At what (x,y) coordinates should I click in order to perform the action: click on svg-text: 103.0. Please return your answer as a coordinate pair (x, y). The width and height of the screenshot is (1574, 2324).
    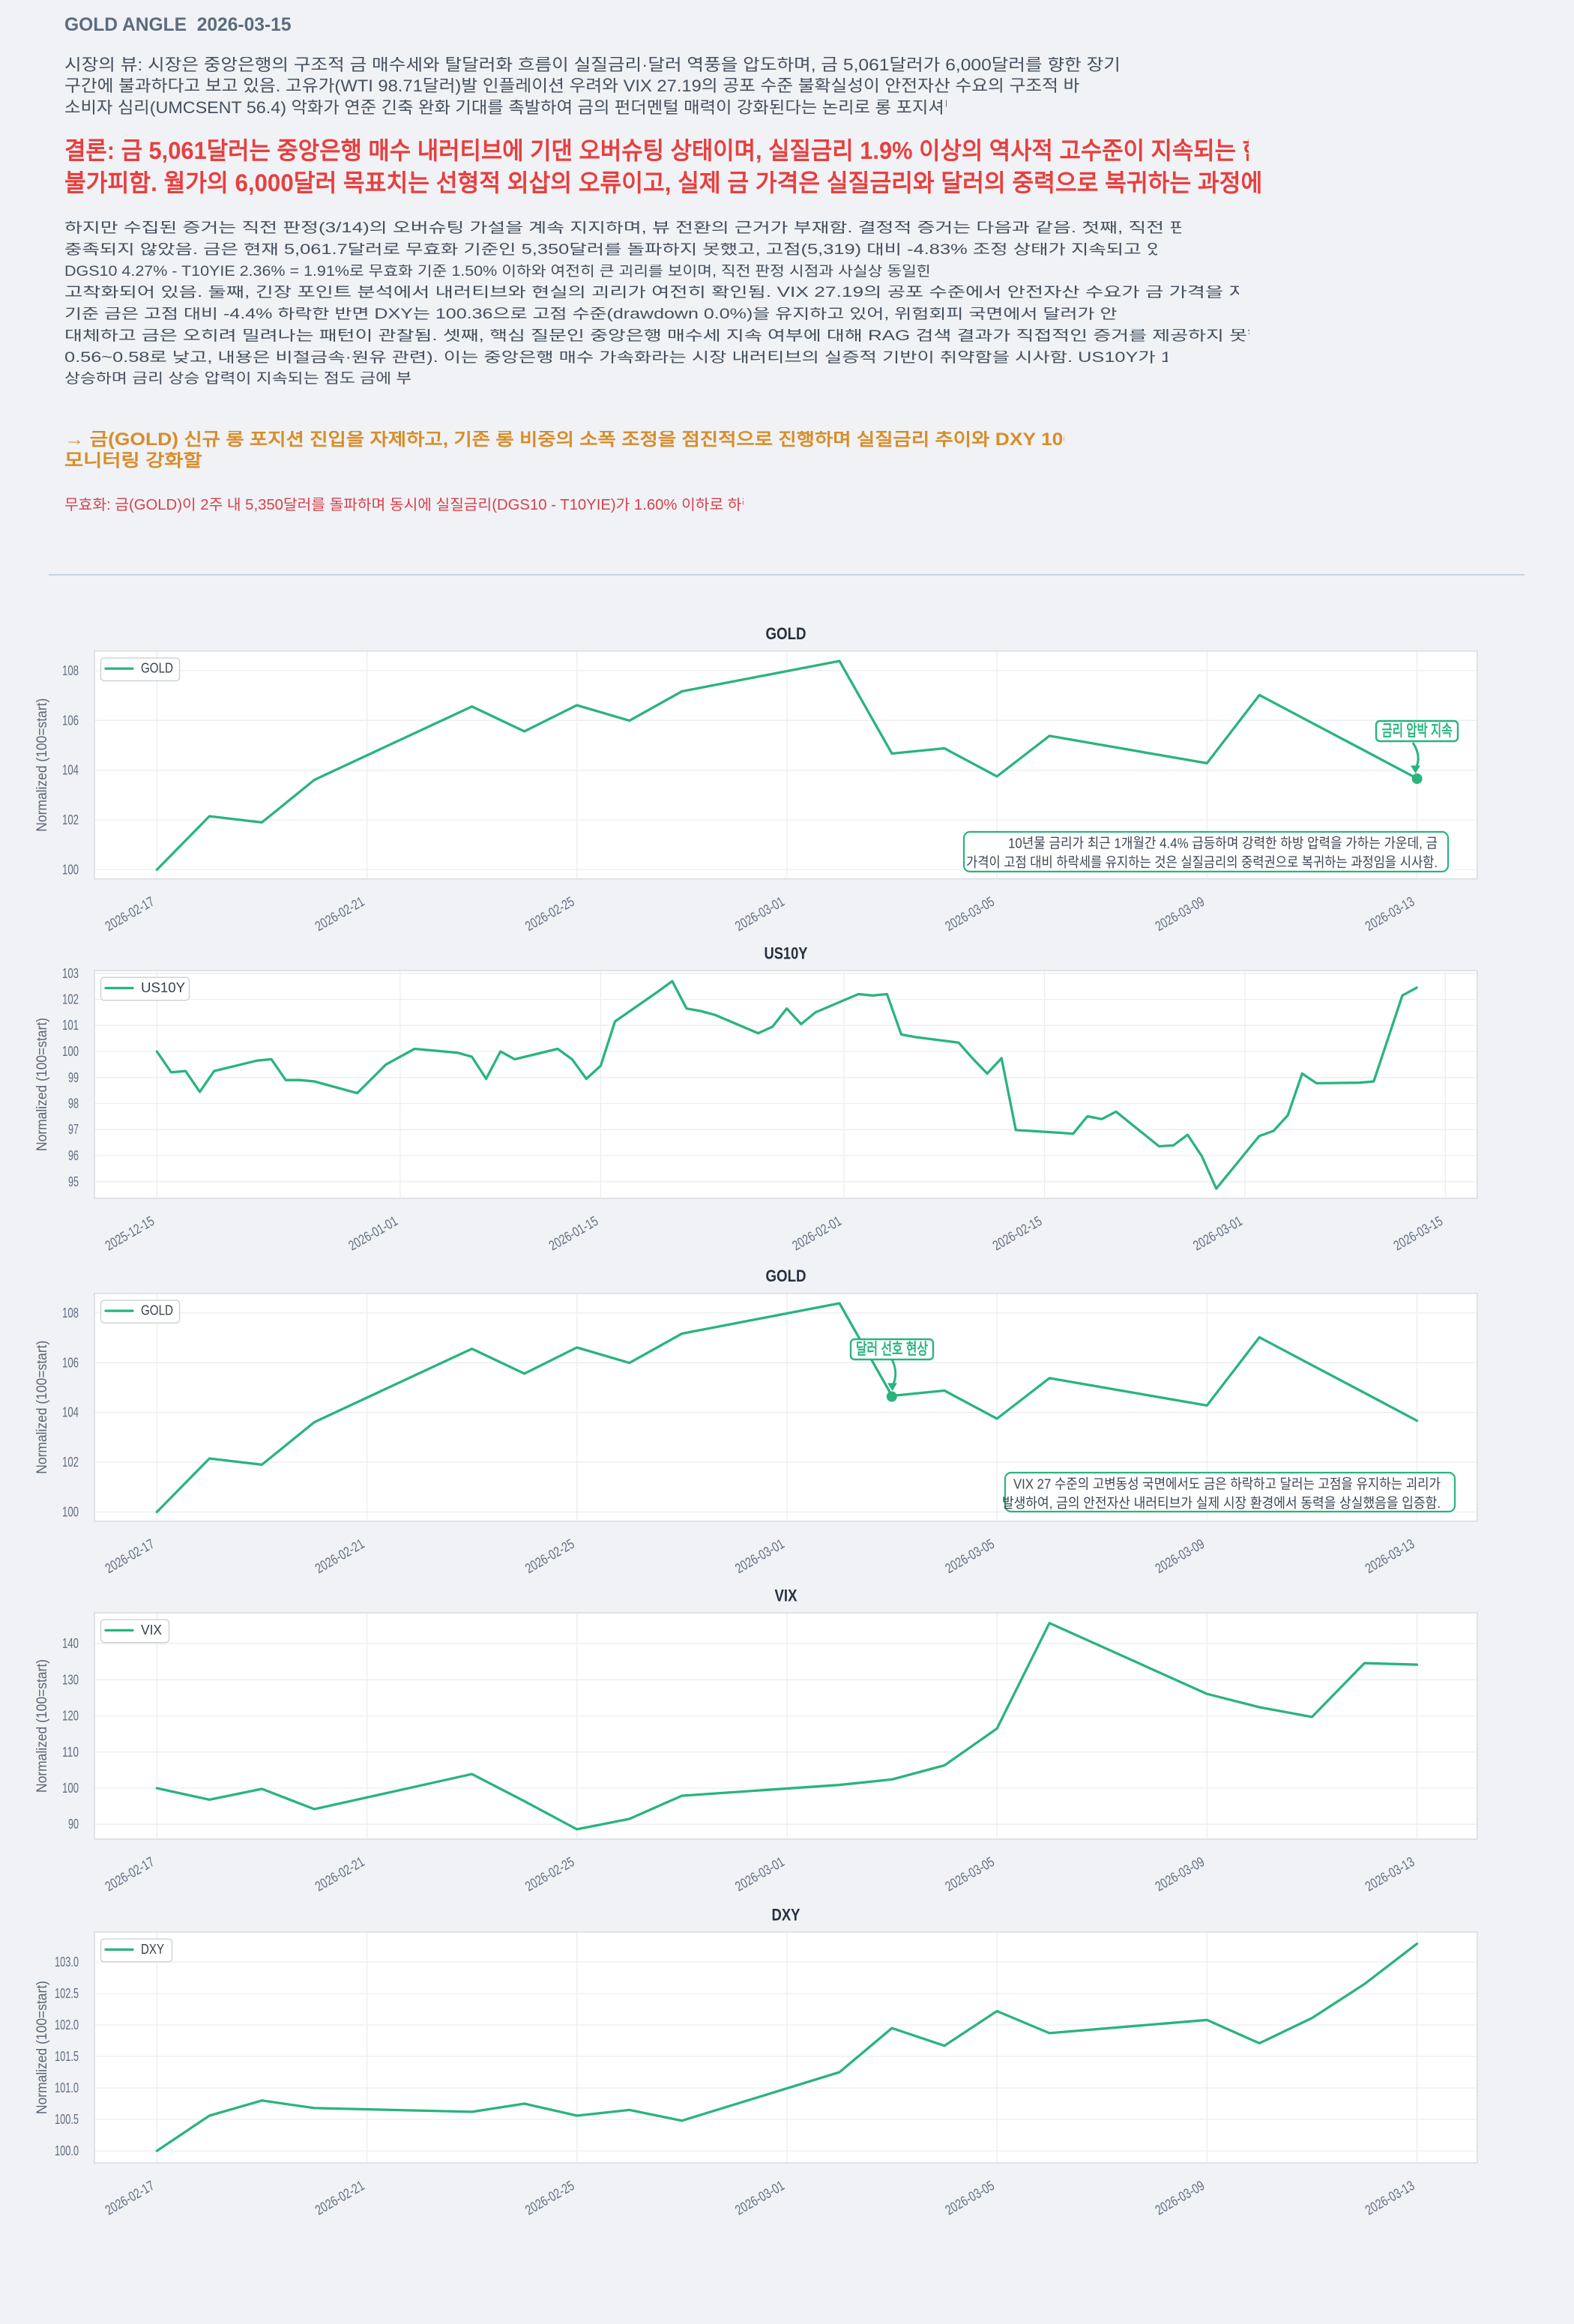
    Looking at the image, I should click on (67, 1962).